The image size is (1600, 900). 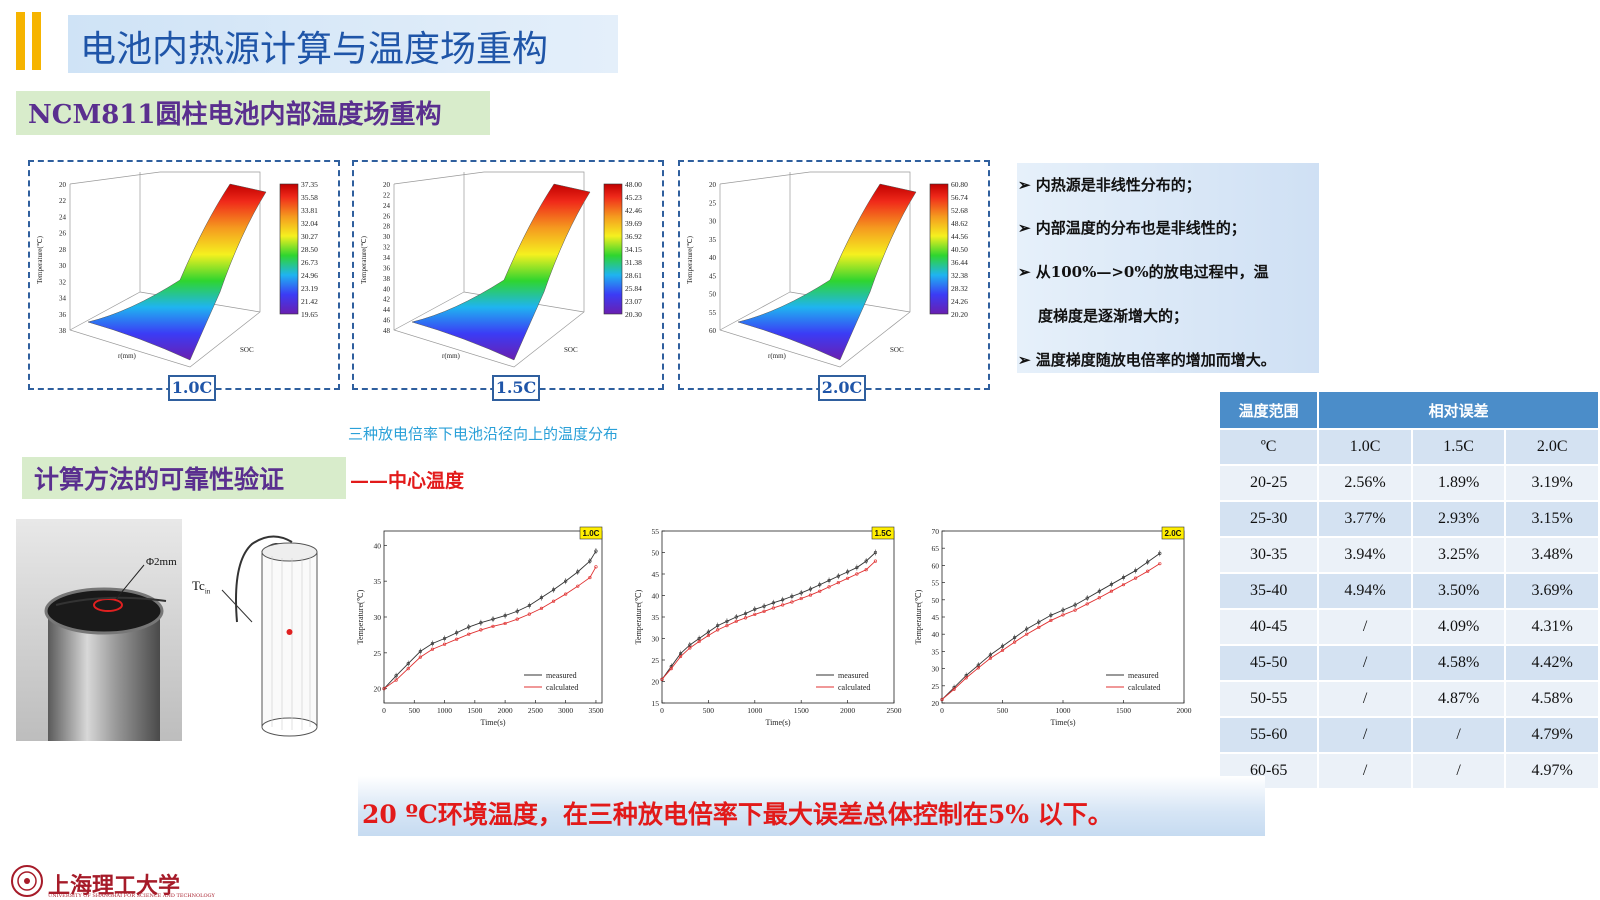 I want to click on colorbar-tick-label: 60.80, so click(x=959, y=184).